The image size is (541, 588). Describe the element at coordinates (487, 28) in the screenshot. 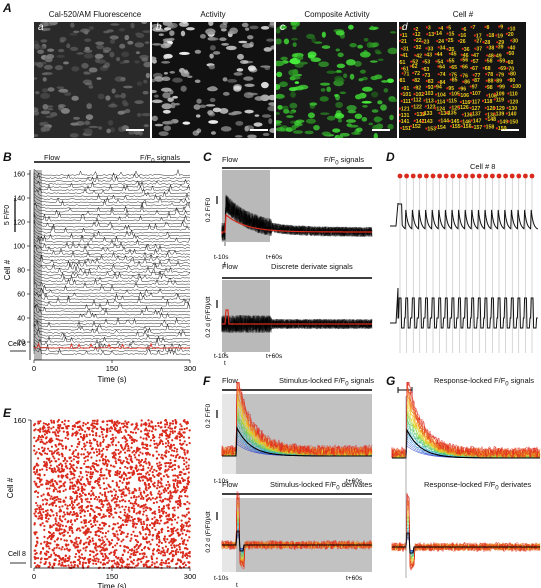

I see `cell-number-label: 8` at that location.